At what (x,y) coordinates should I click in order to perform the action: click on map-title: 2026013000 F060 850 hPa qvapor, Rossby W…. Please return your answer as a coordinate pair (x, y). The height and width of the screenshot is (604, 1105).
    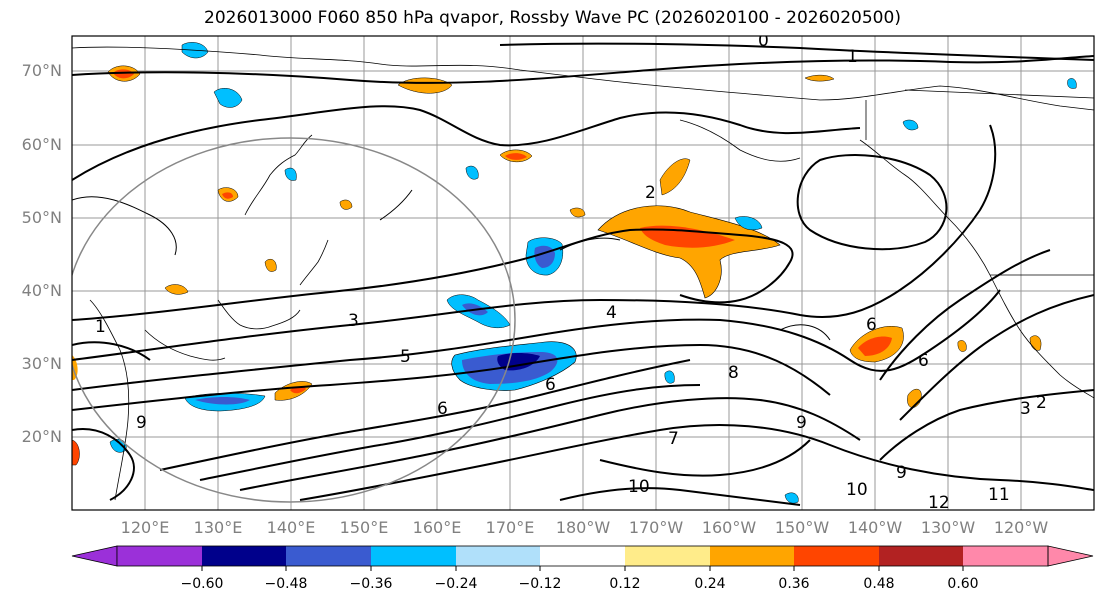
    Looking at the image, I should click on (552, 18).